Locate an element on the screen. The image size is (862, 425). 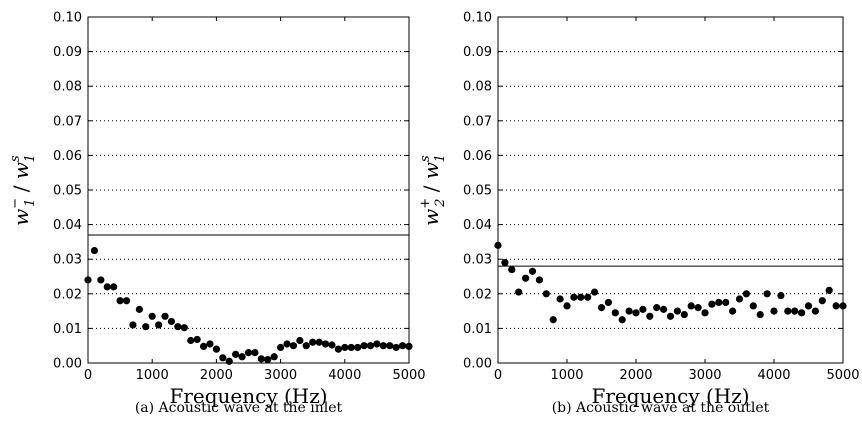
y-axis-label-part: − is located at coordinates (15, 203).